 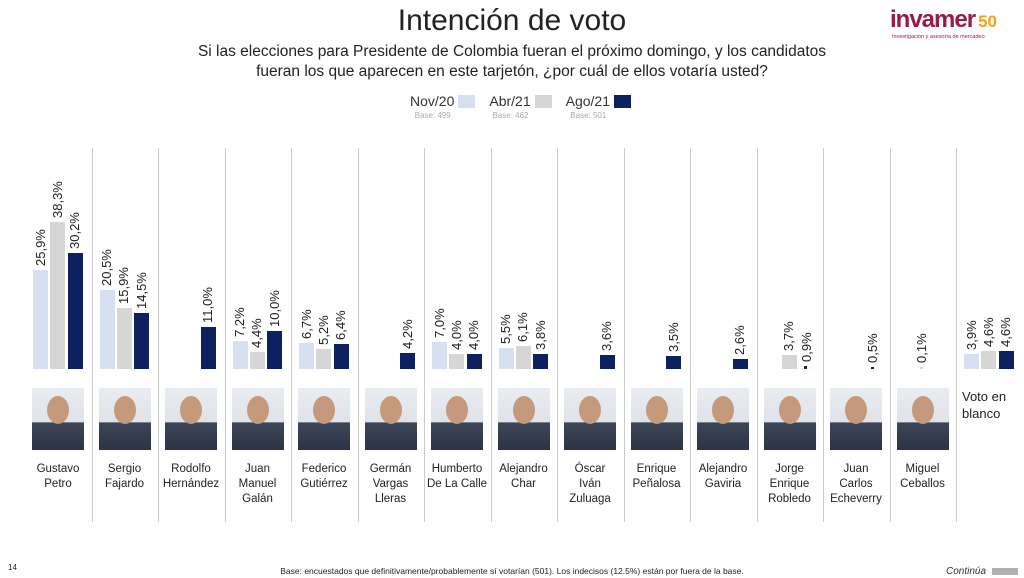 What do you see at coordinates (239, 322) in the screenshot?
I see `data-label: 7,2%` at bounding box center [239, 322].